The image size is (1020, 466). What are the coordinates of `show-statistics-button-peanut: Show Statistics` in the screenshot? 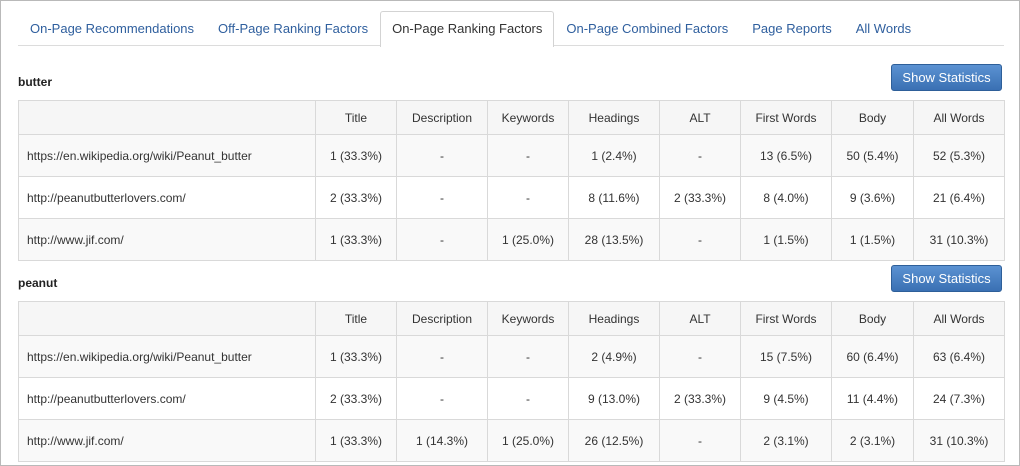 It's located at (946, 278).